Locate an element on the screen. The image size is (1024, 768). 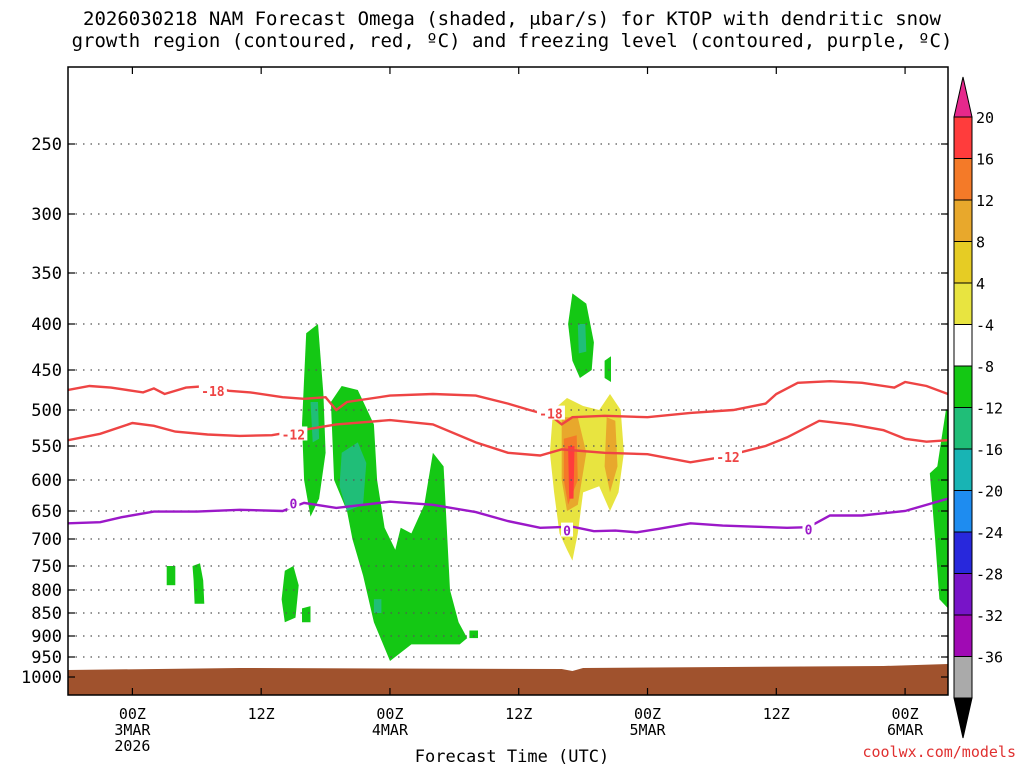
colorbar-label: -20 is located at coordinates (989, 492).